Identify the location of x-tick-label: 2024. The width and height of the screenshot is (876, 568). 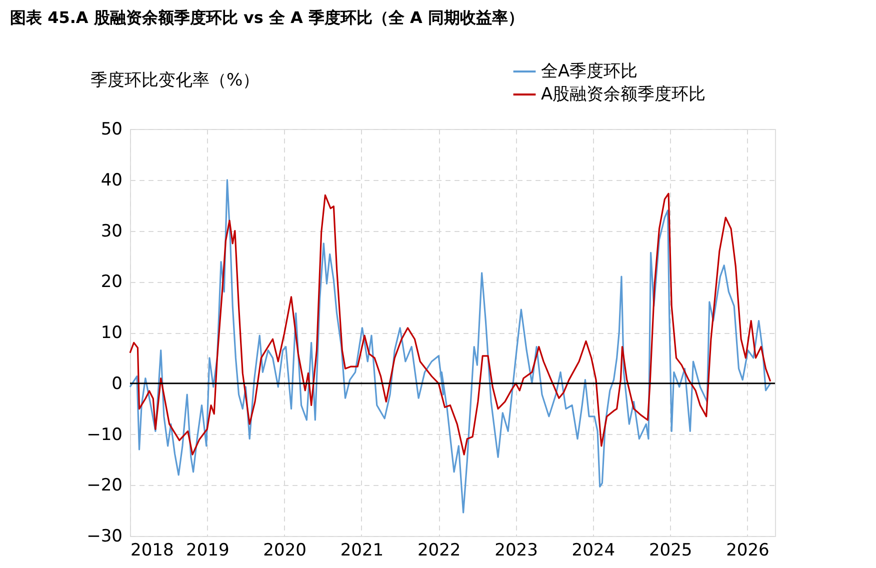
(594, 550).